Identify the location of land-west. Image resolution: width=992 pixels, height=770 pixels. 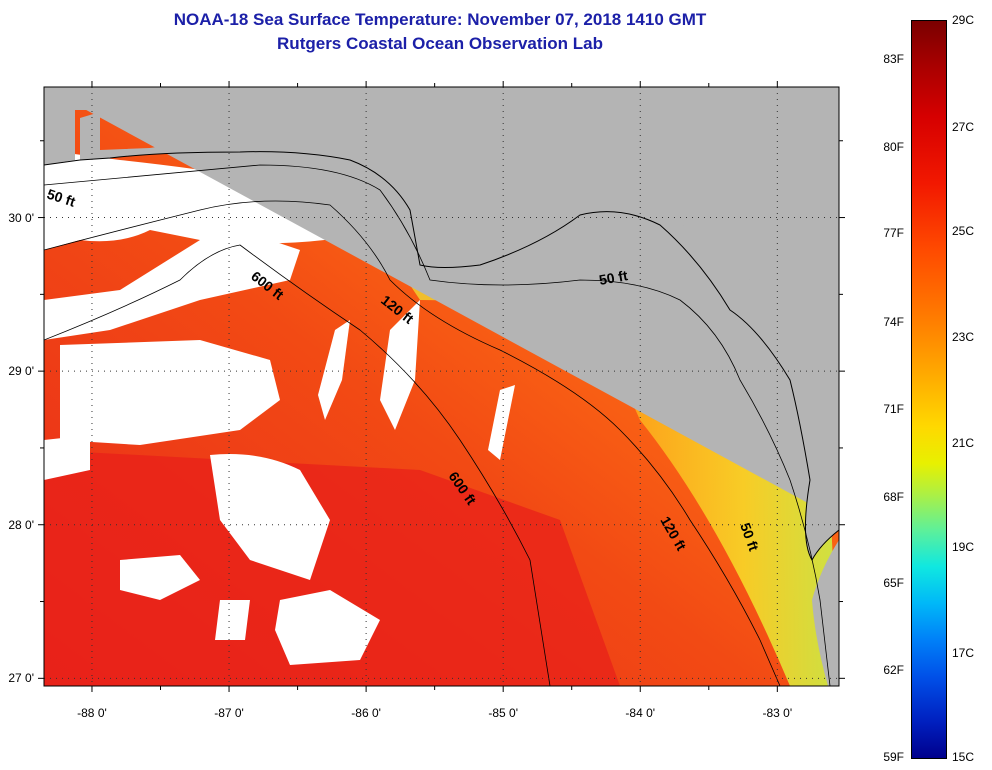
(59, 126).